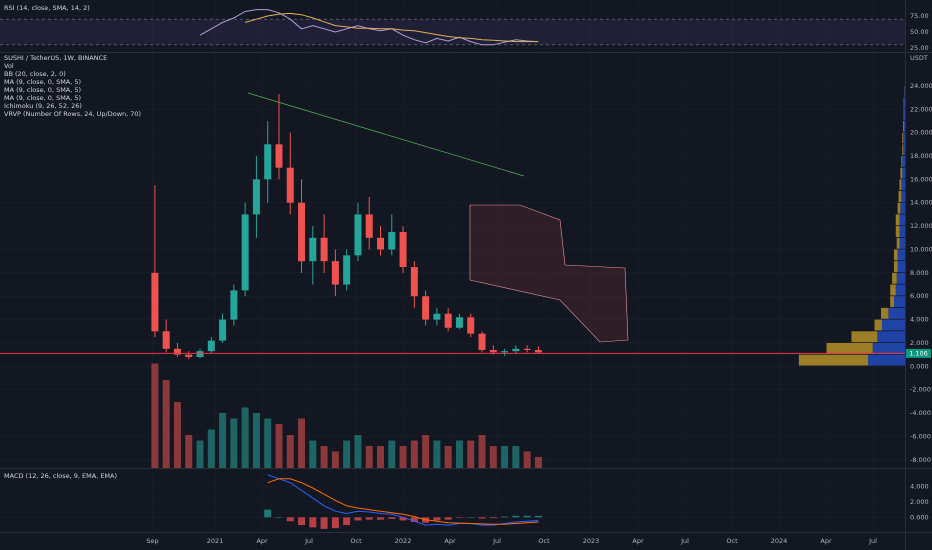 This screenshot has width=932, height=550. What do you see at coordinates (452, 32) in the screenshot?
I see `rsi-band` at bounding box center [452, 32].